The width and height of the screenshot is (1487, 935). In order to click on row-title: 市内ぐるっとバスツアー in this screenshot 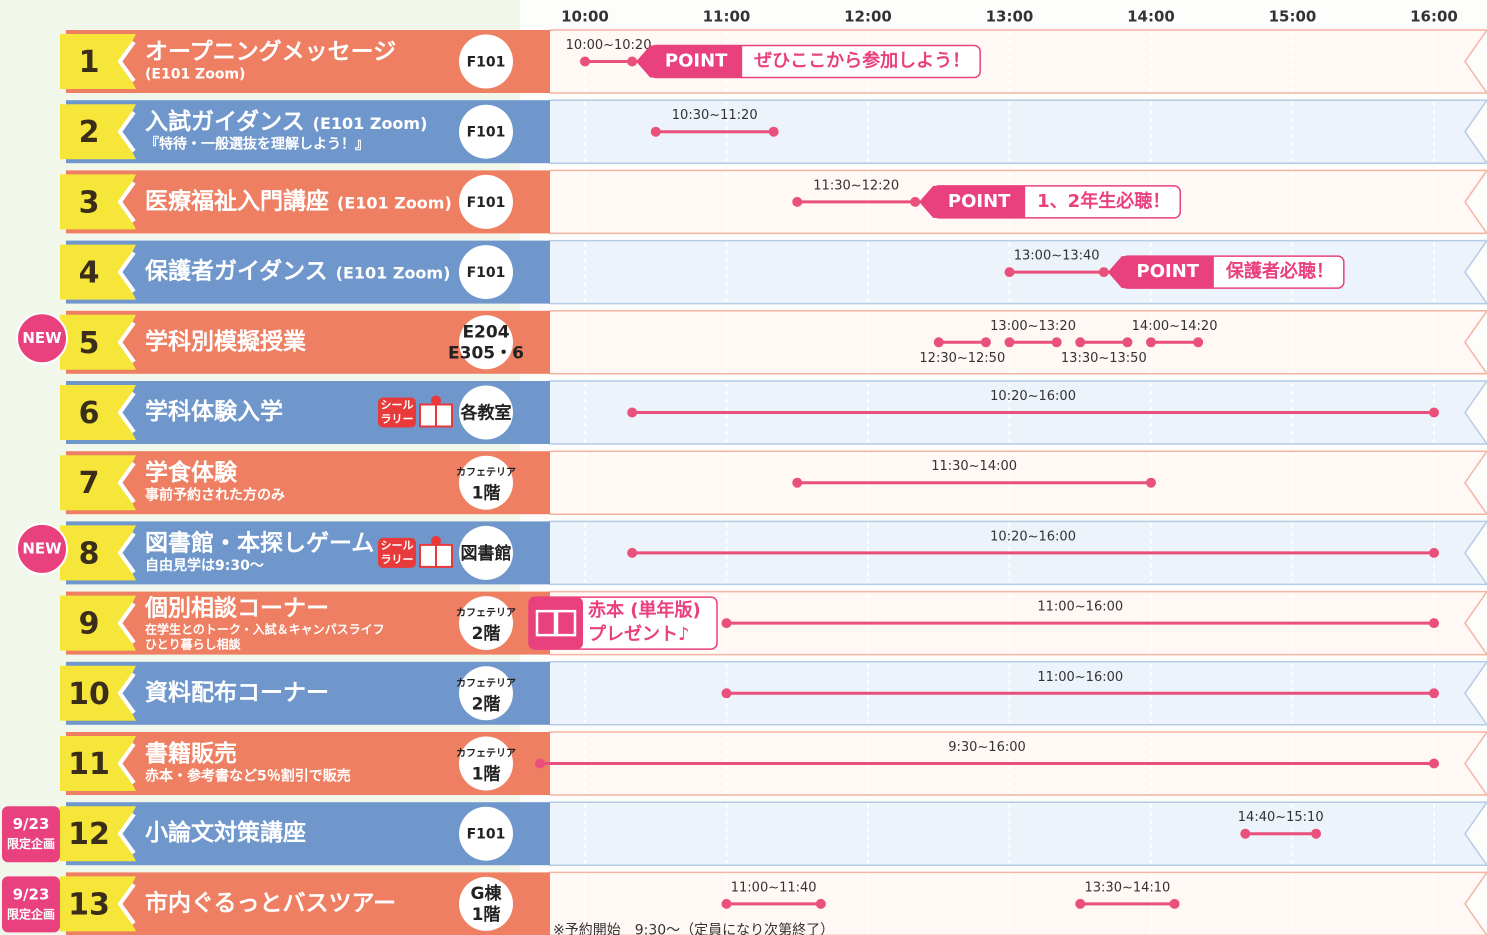, I will do `click(270, 902)`.